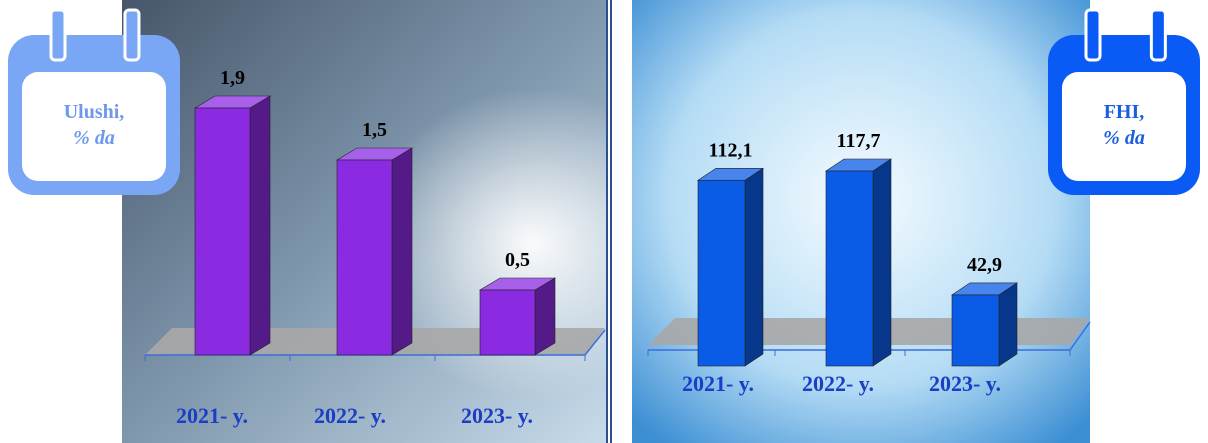 The width and height of the screenshot is (1208, 443). Describe the element at coordinates (517, 260) in the screenshot. I see `value-label: 0,5` at that location.